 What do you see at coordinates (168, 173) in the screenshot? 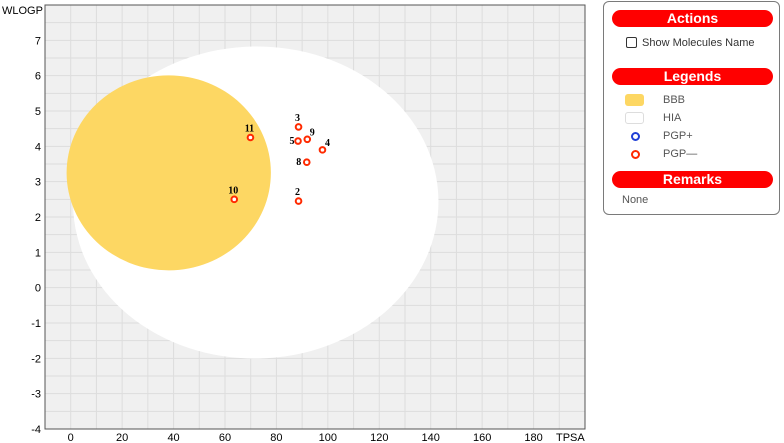
I see `region-bbb` at bounding box center [168, 173].